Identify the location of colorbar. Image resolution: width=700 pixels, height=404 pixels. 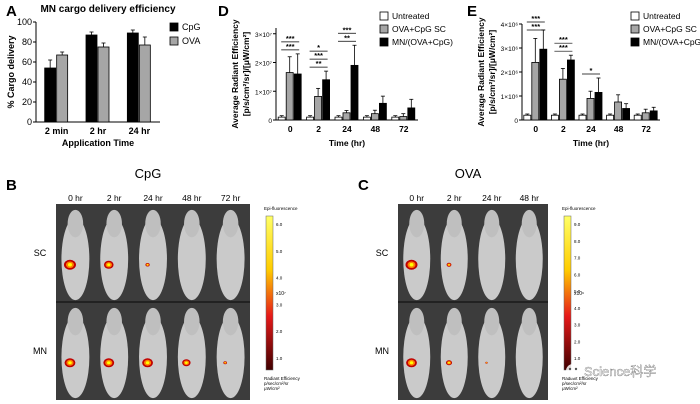
(567, 293).